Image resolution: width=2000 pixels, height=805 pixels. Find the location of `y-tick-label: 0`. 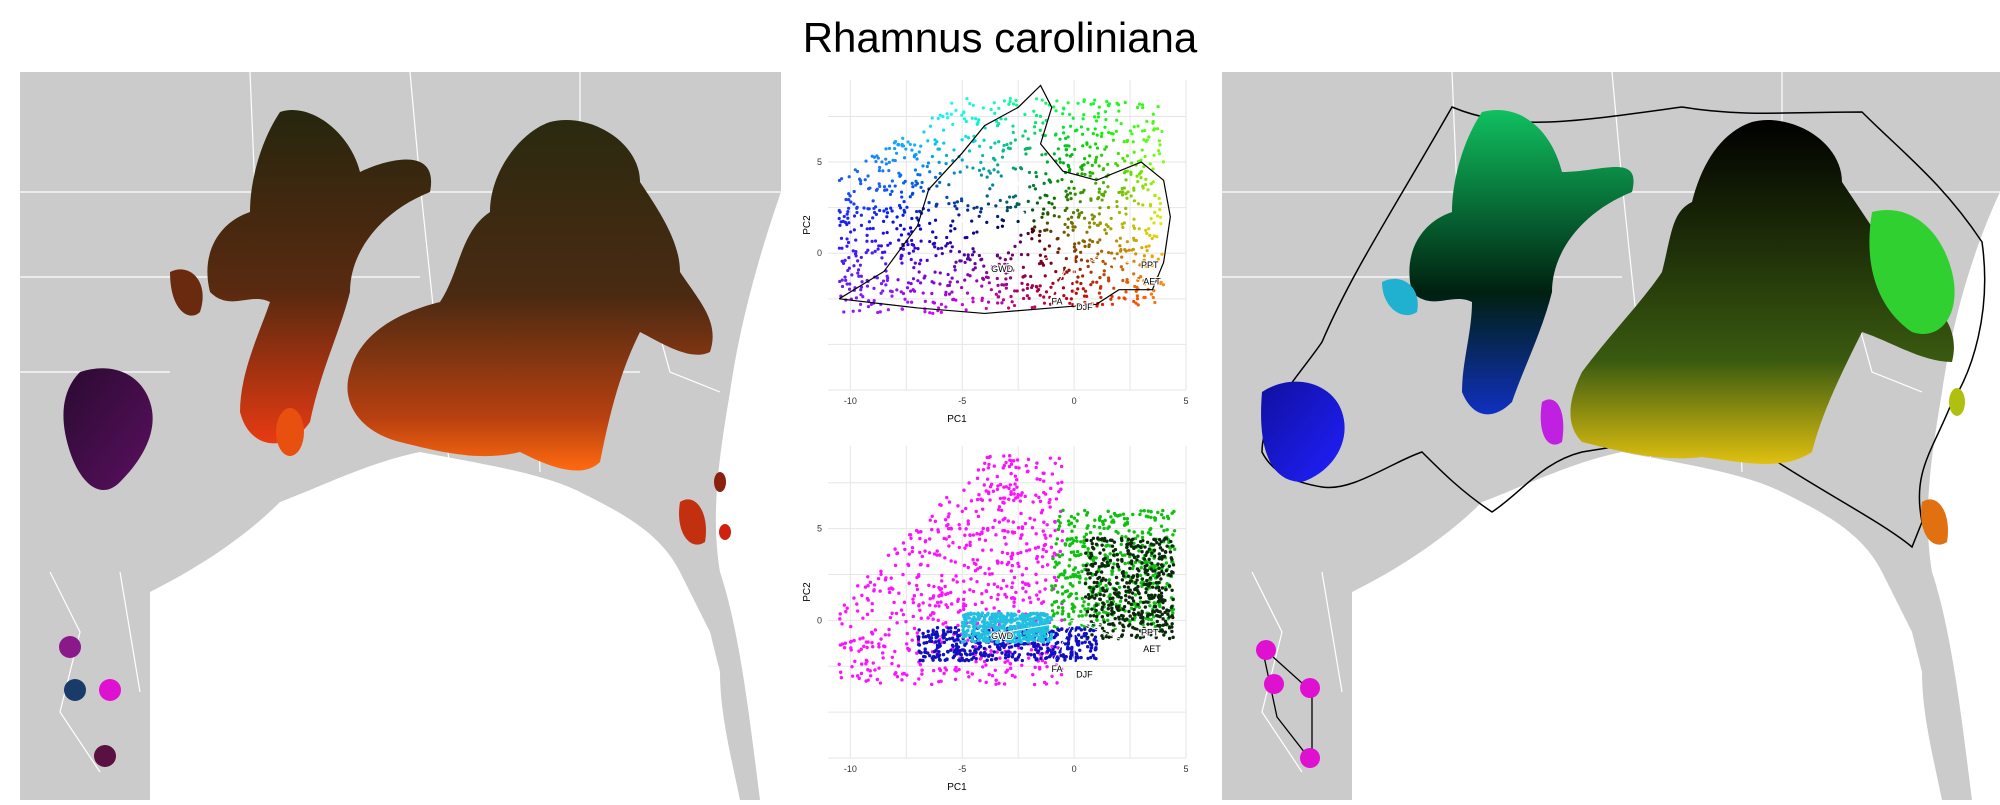

y-tick-label: 0 is located at coordinates (819, 620).